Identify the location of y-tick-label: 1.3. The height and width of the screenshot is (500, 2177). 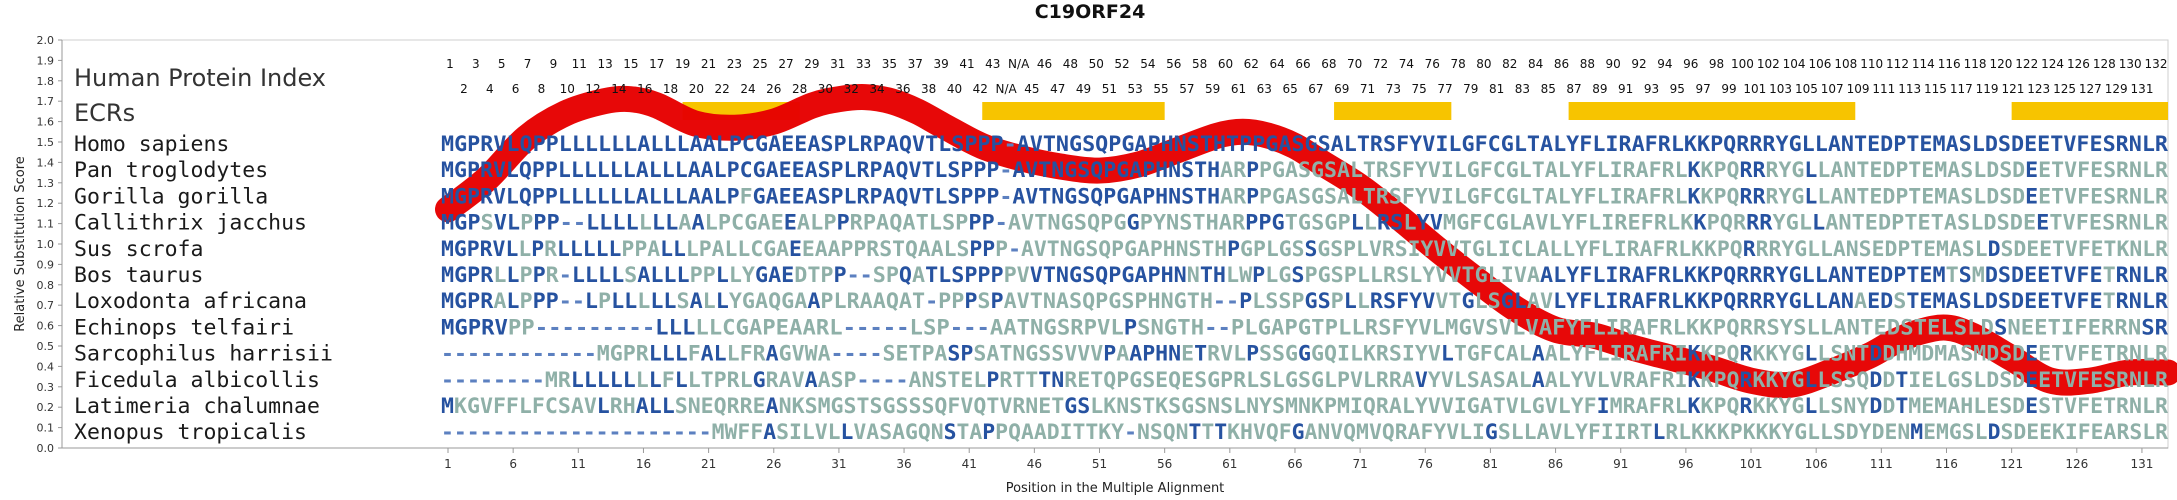
(46, 183).